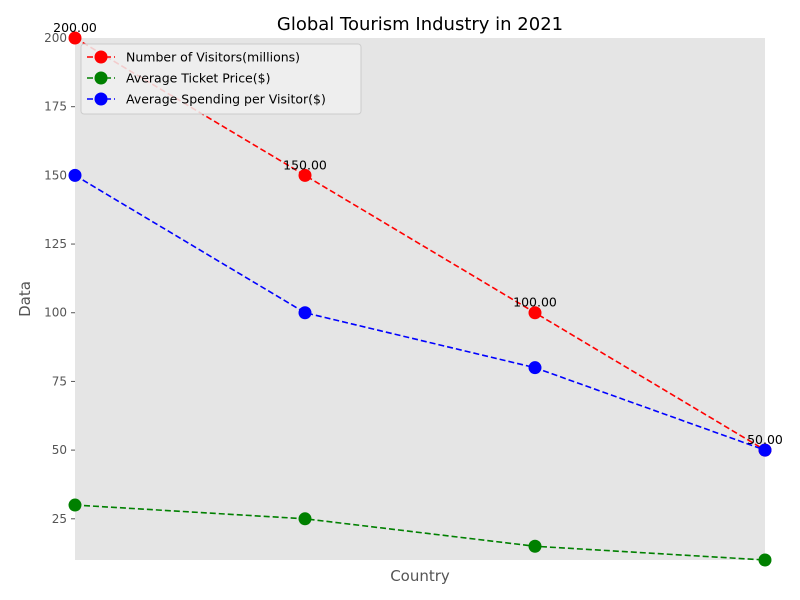  I want to click on x-axis-label: Country, so click(420, 576).